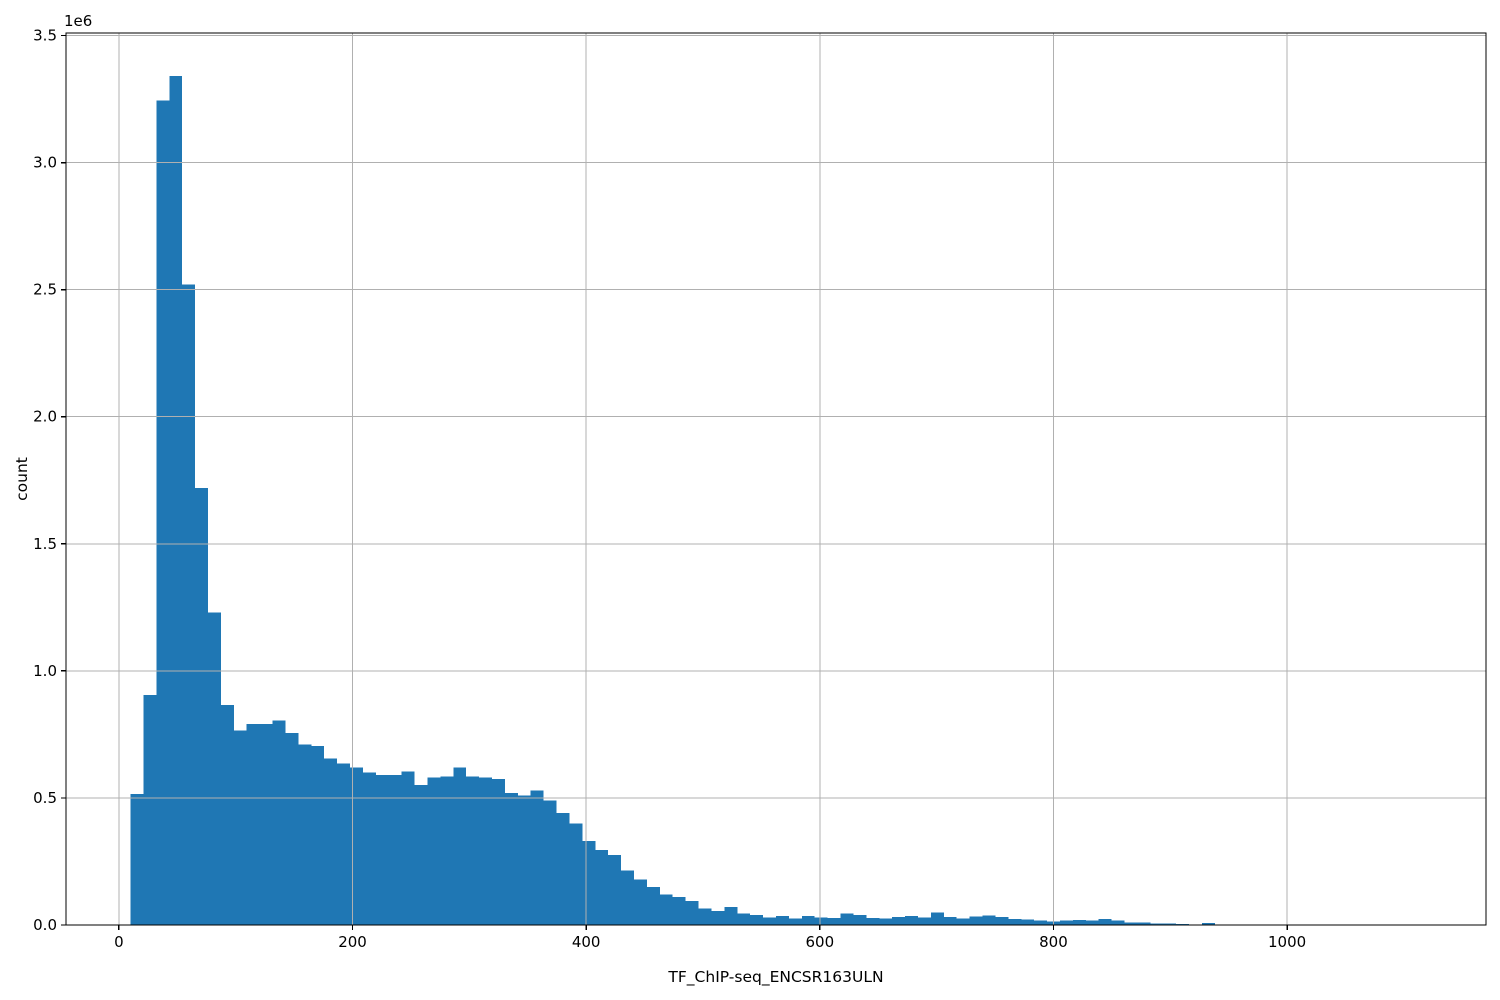  Describe the element at coordinates (45, 671) in the screenshot. I see `y-tick-label: 1.0` at that location.